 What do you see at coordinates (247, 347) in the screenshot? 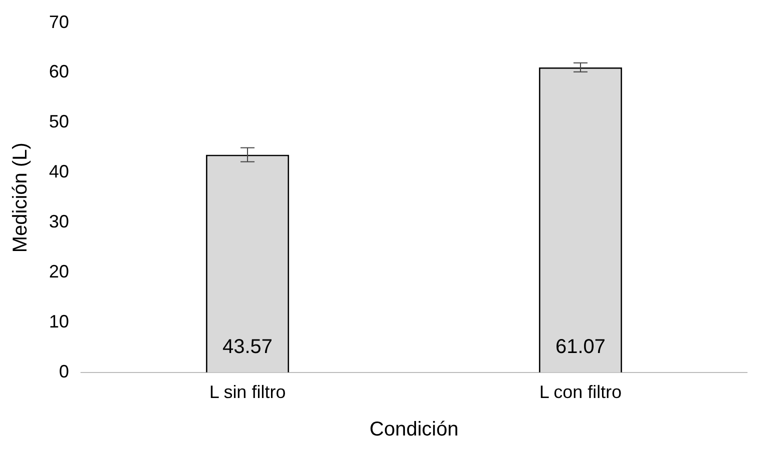
I see `data-label: 43.57` at bounding box center [247, 347].